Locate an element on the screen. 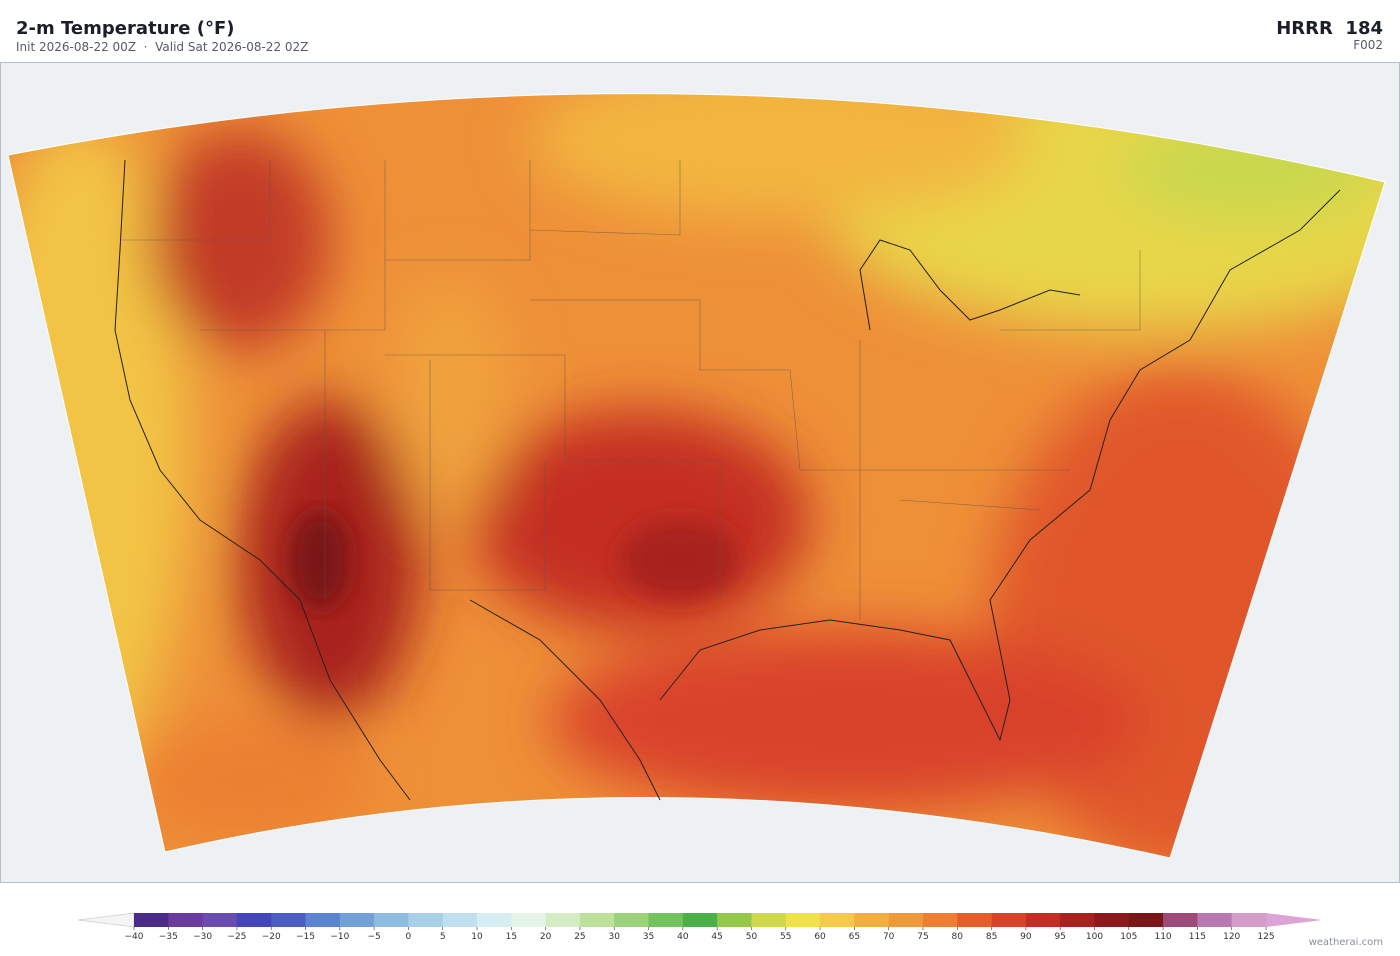  tick-label: 60 is located at coordinates (820, 937).